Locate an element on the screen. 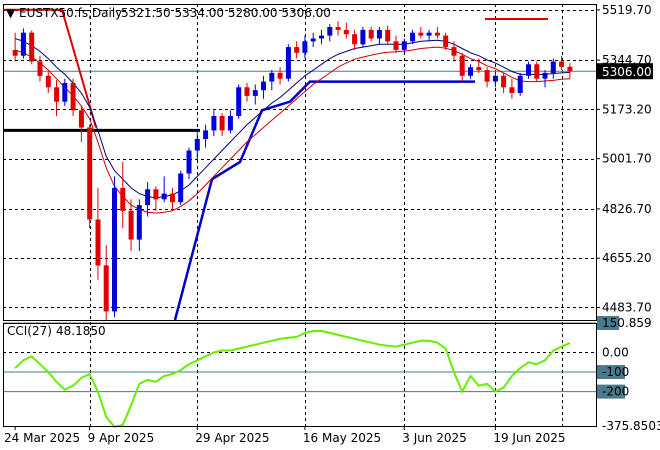 Image resolution: width=660 pixels, height=450 pixels. last-price-badge is located at coordinates (625, 71).